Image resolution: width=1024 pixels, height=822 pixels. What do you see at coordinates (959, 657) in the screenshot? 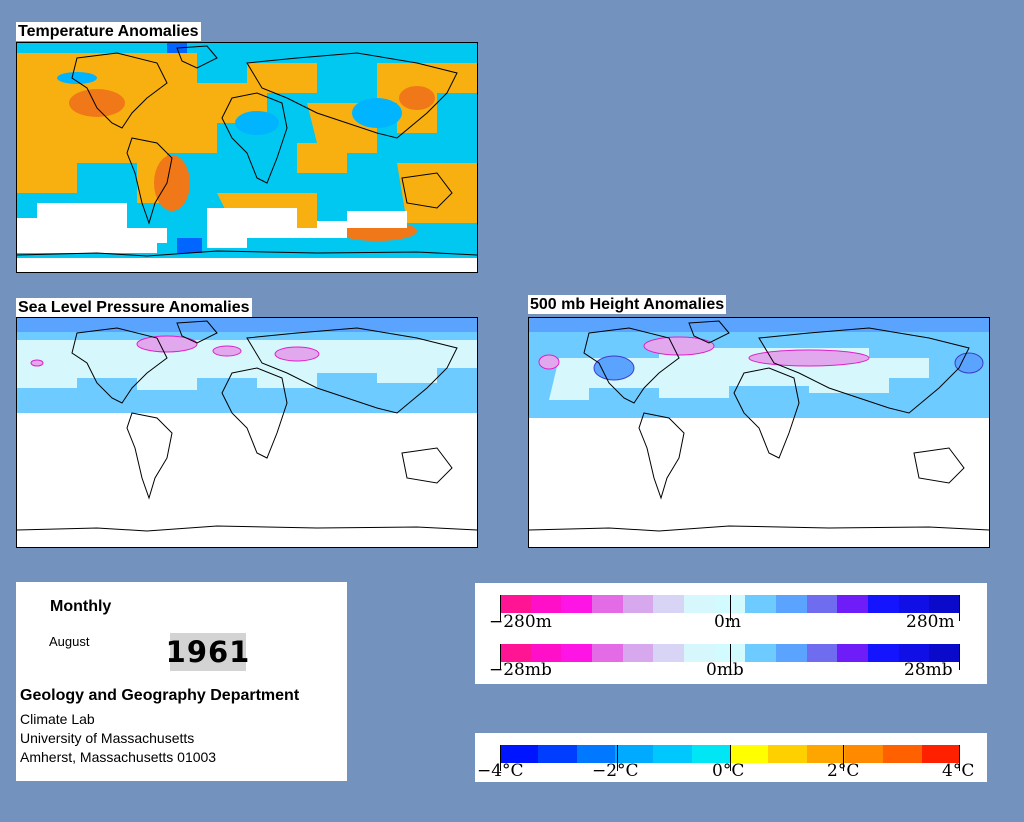
I see `pressure-tick-right` at bounding box center [959, 657].